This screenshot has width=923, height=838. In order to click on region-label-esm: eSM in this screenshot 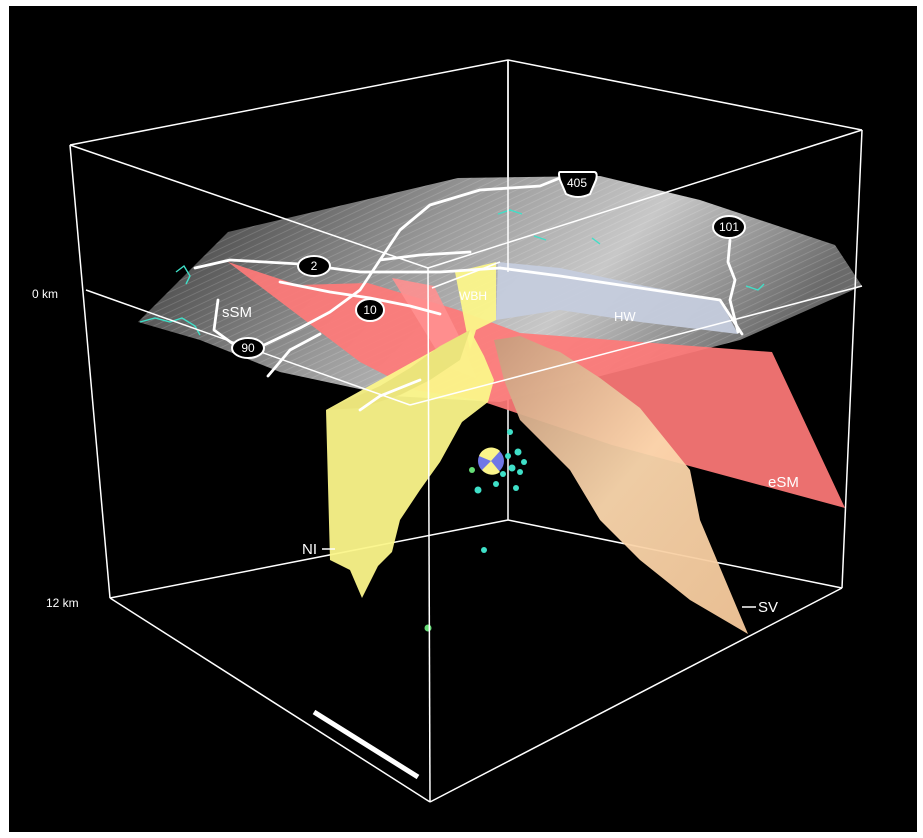, I will do `click(783, 482)`.